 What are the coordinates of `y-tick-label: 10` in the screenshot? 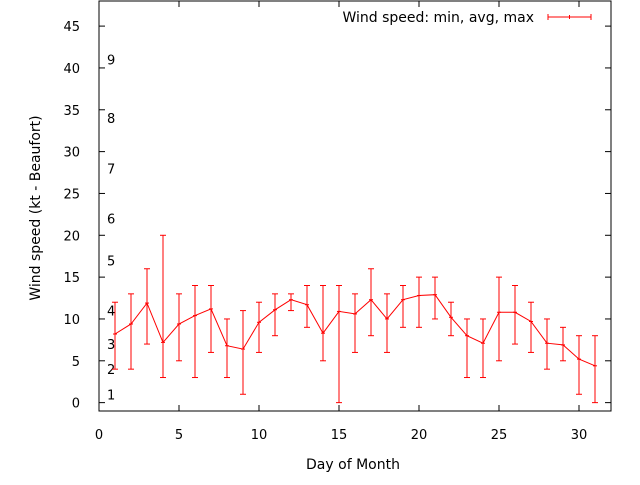 It's located at (71, 320).